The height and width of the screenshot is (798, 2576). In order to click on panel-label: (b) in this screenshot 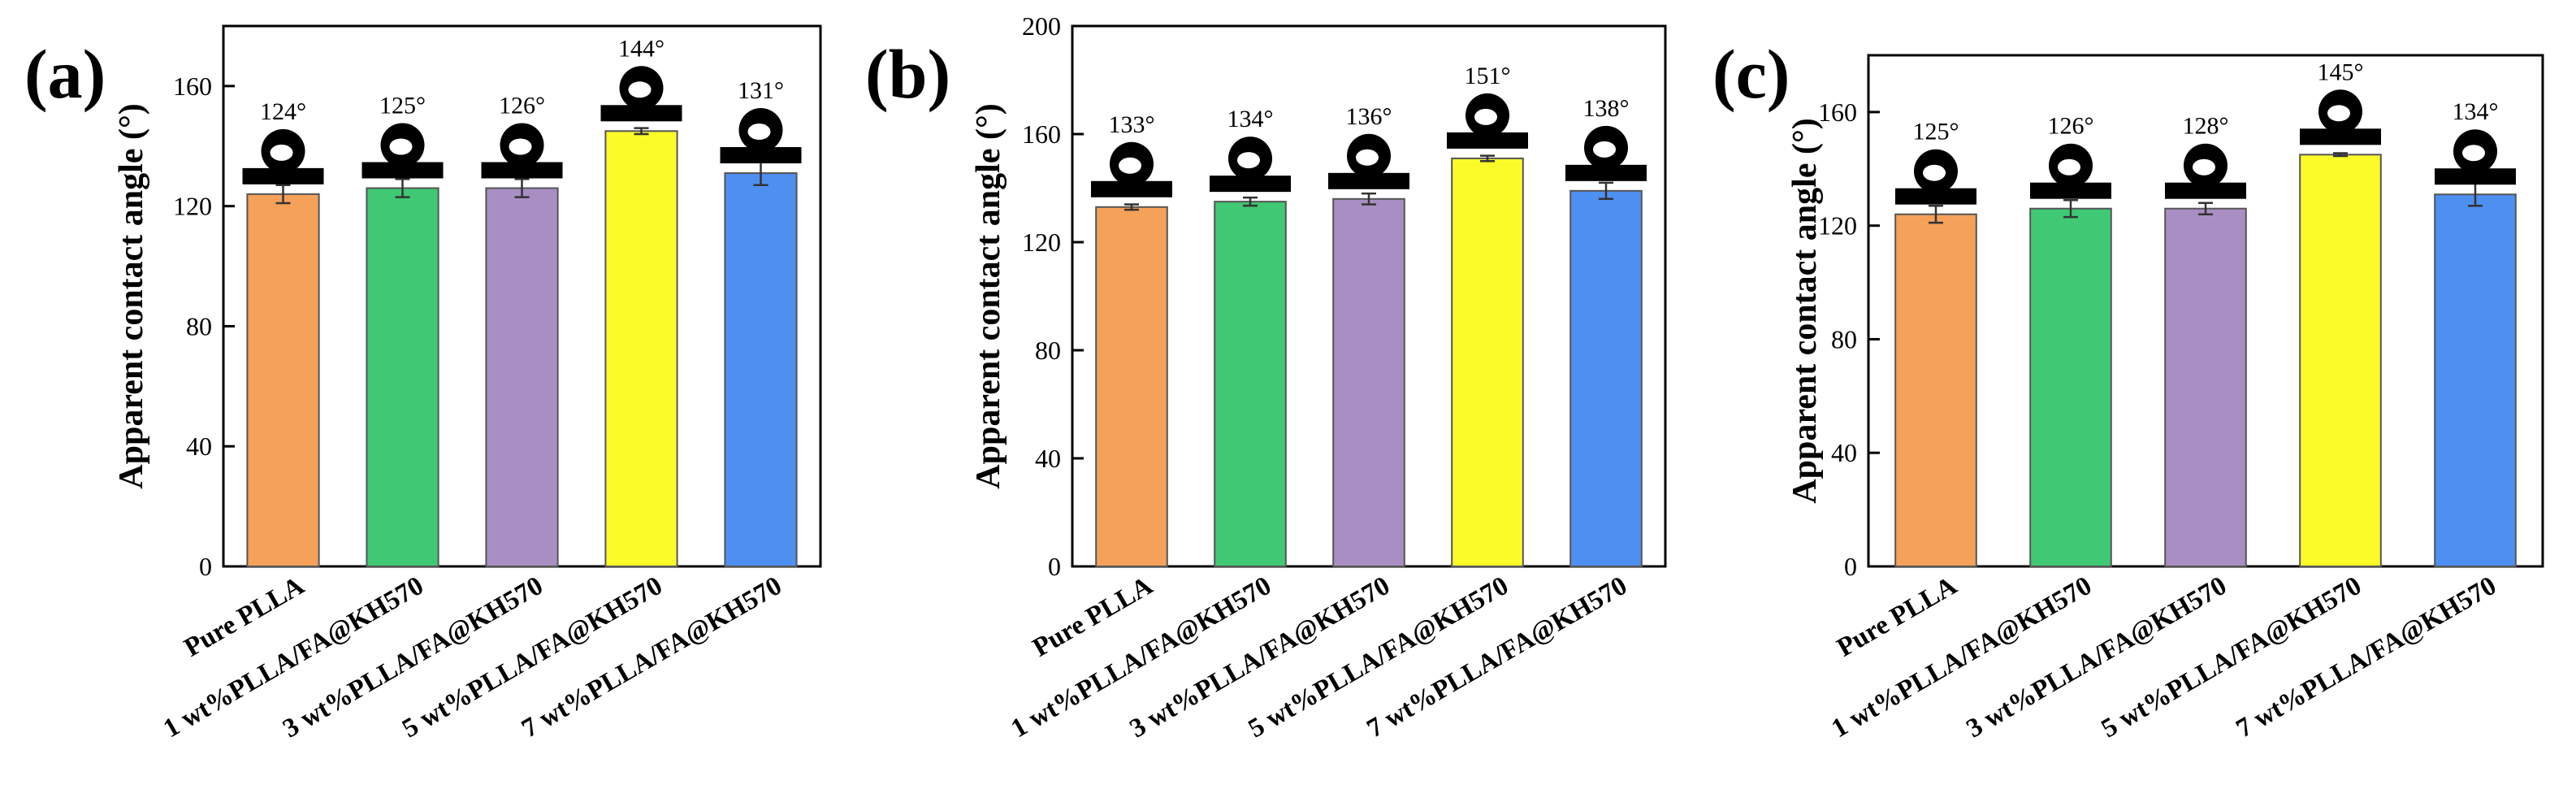, I will do `click(908, 74)`.